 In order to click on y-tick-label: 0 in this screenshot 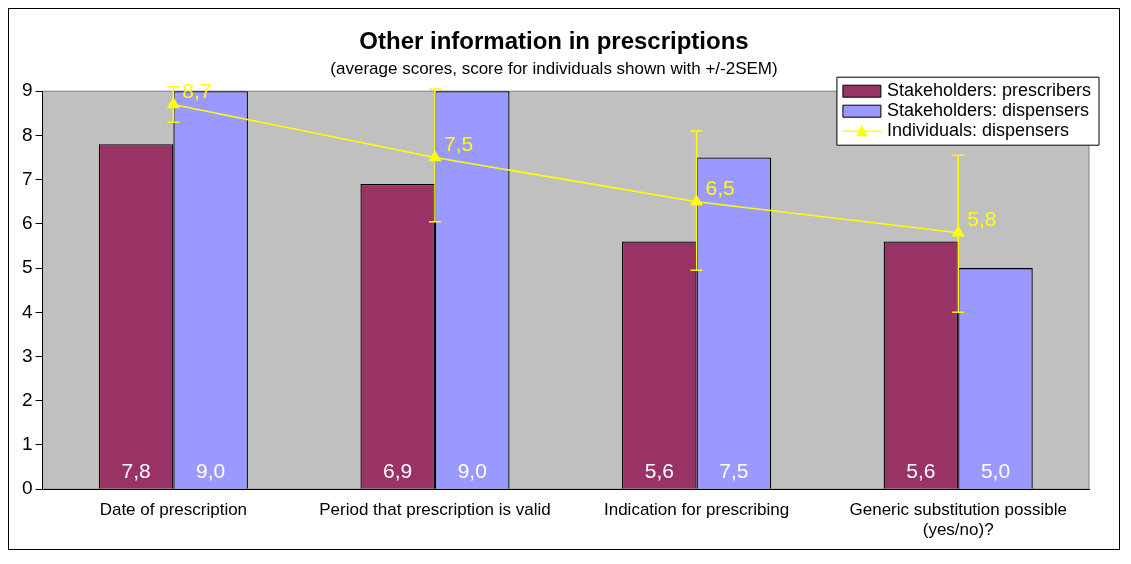, I will do `click(27, 488)`.